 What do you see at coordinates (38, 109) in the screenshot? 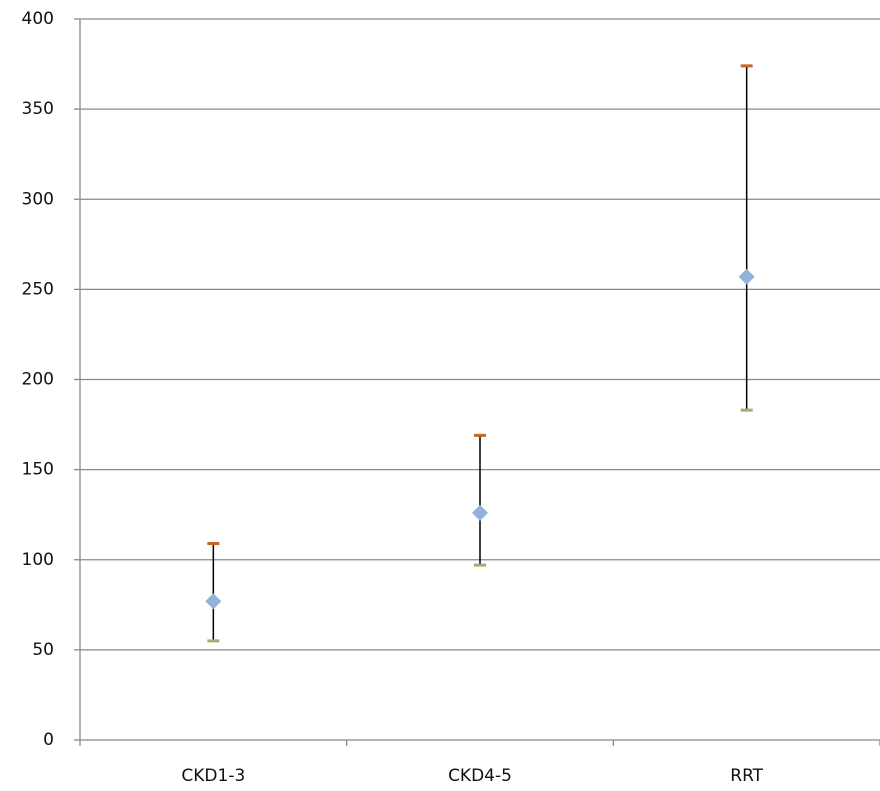
I see `y-tick-label: 350` at bounding box center [38, 109].